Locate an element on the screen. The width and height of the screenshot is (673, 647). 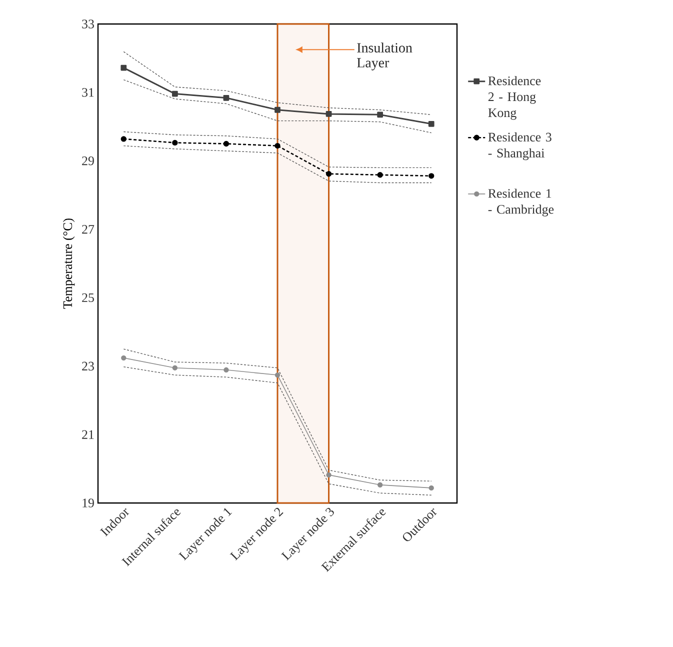
legend-label: Residence 1 - Cambridge is located at coordinates (521, 202).